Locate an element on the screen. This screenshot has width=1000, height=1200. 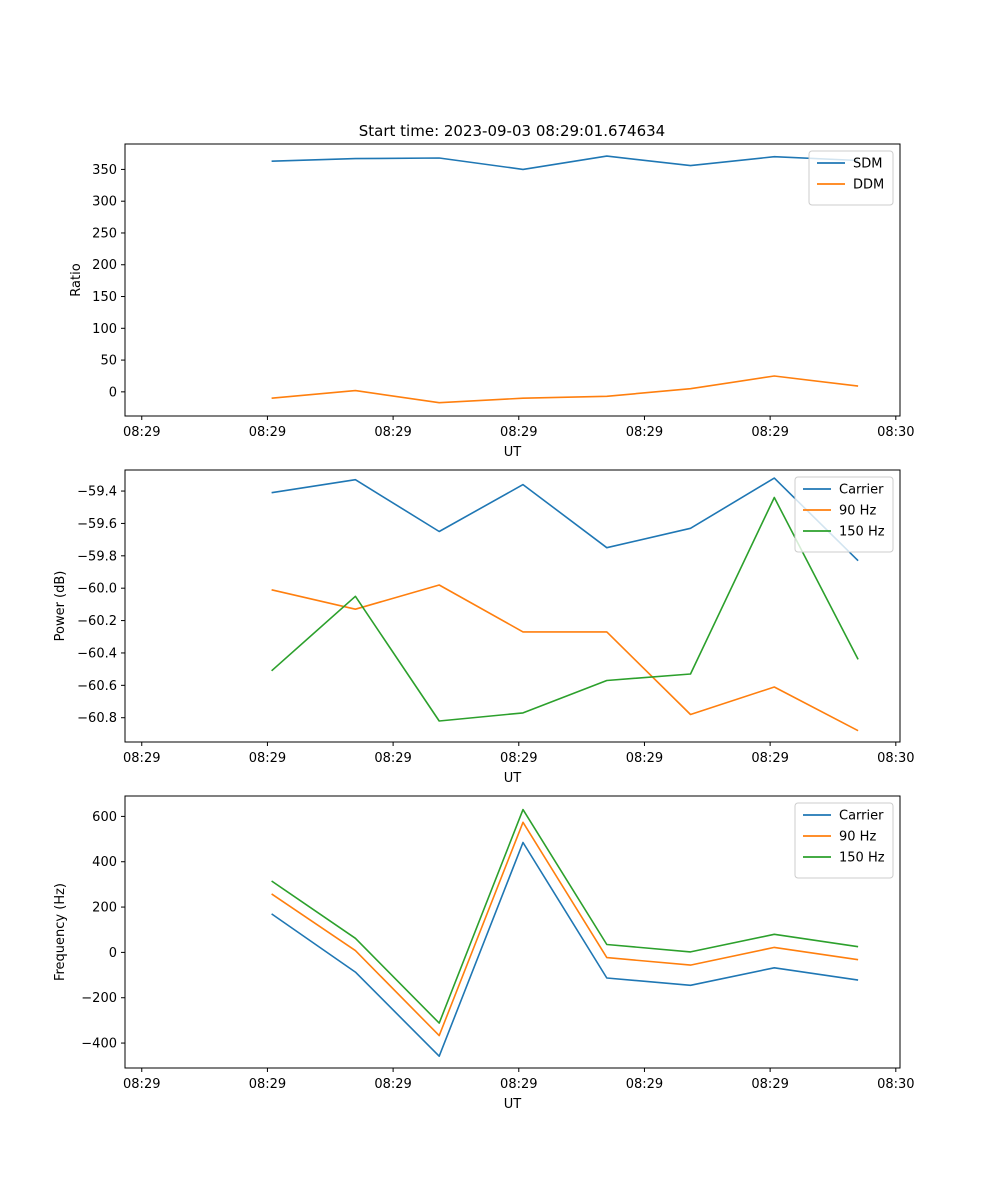
y-tick-label: −60.0 is located at coordinates (97, 589).